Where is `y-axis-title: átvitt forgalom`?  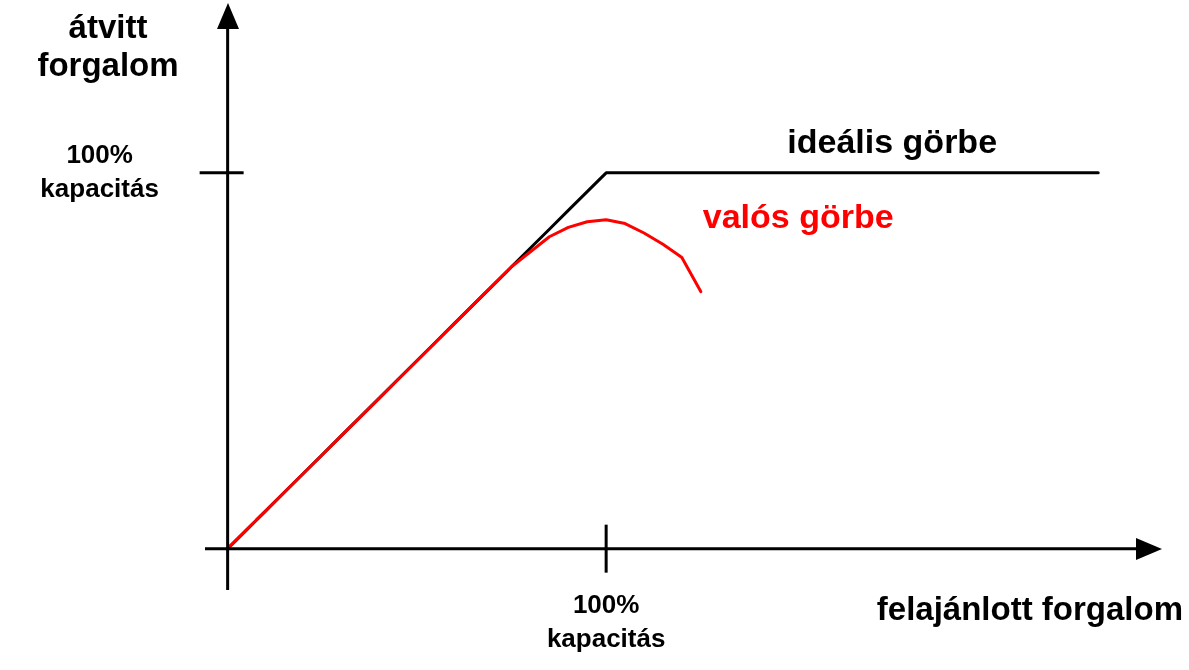 y-axis-title: átvitt forgalom is located at coordinates (108, 46).